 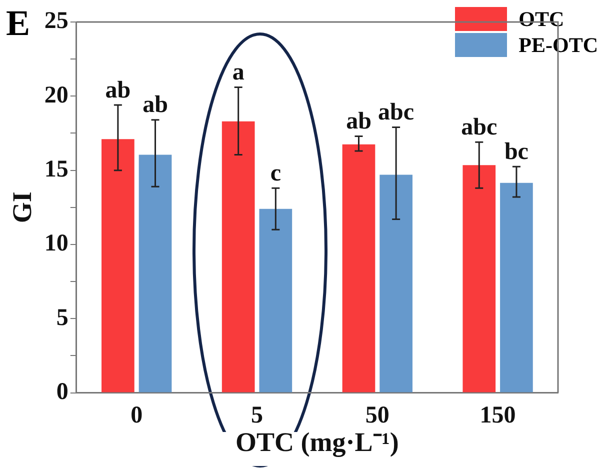 I want to click on x-tick-label: 5, so click(x=257, y=415).